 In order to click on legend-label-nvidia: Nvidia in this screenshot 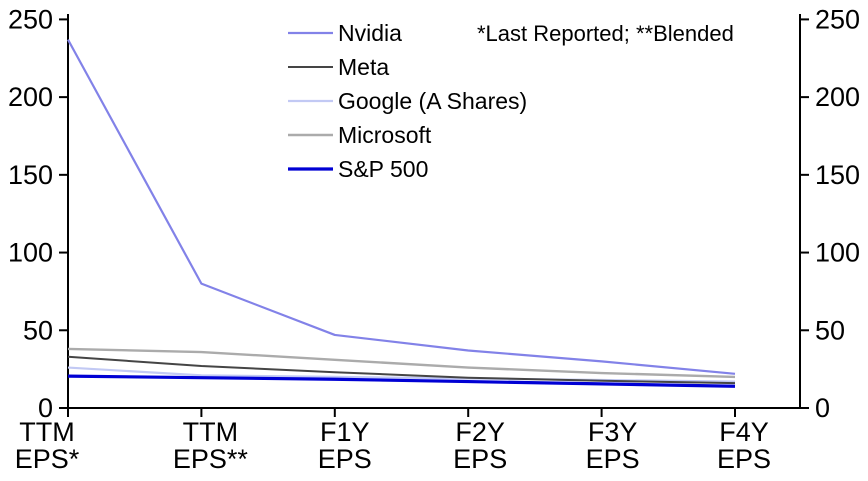, I will do `click(370, 33)`.